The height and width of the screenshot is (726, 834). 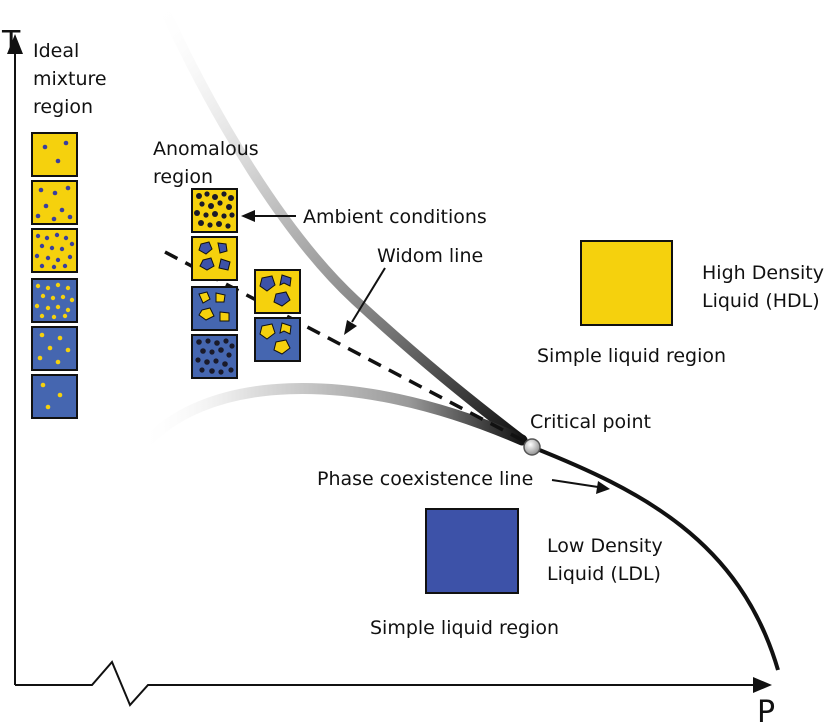 I want to click on anomalous-label-1: Anomalous, so click(x=206, y=149).